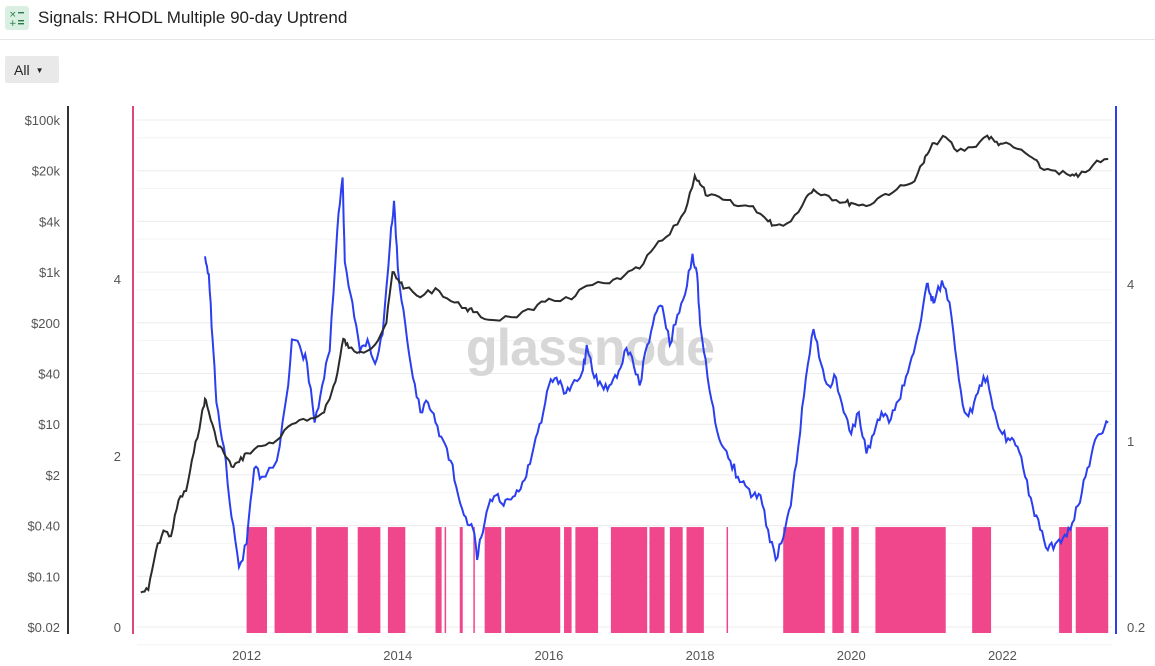 Image resolution: width=1155 pixels, height=666 pixels. Describe the element at coordinates (49, 221) in the screenshot. I see `price-tick-label: $4k` at that location.